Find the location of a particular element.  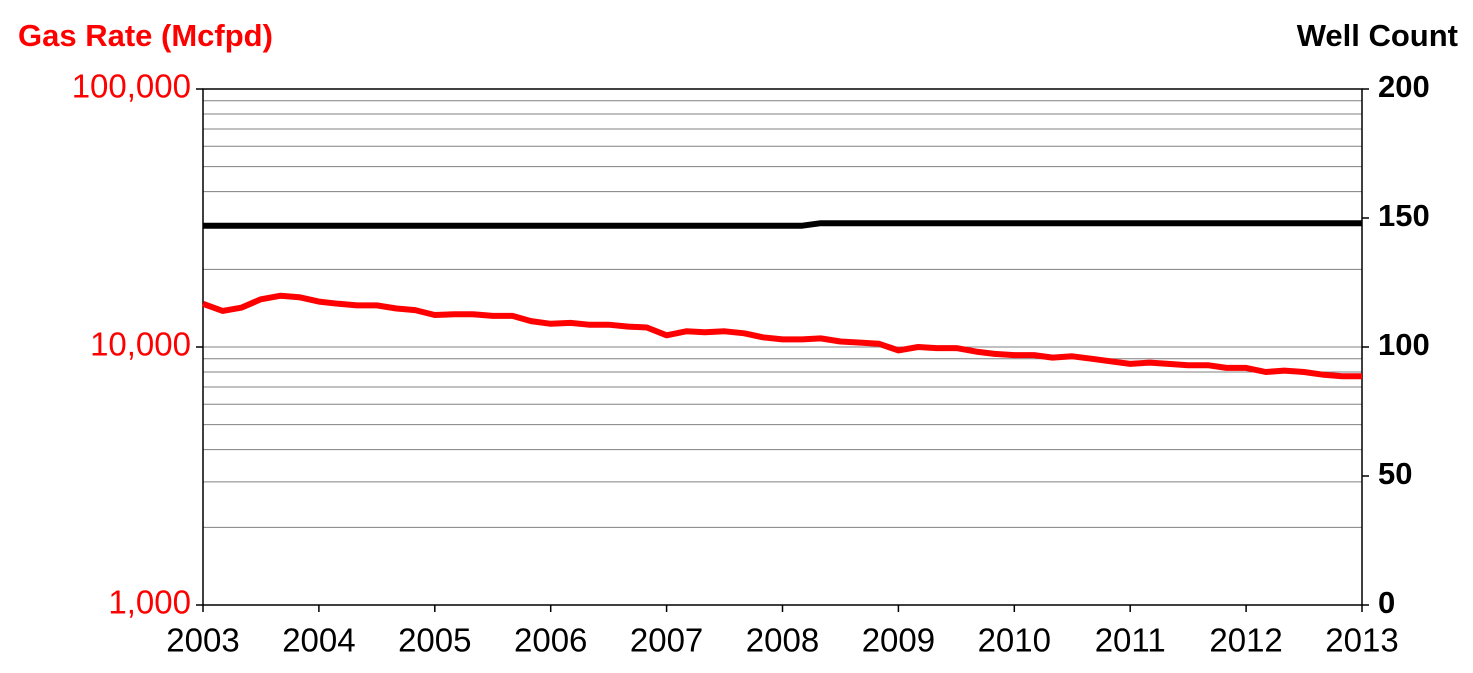

y-axis-title: Gas Rate (Mcfpd) is located at coordinates (145, 35).